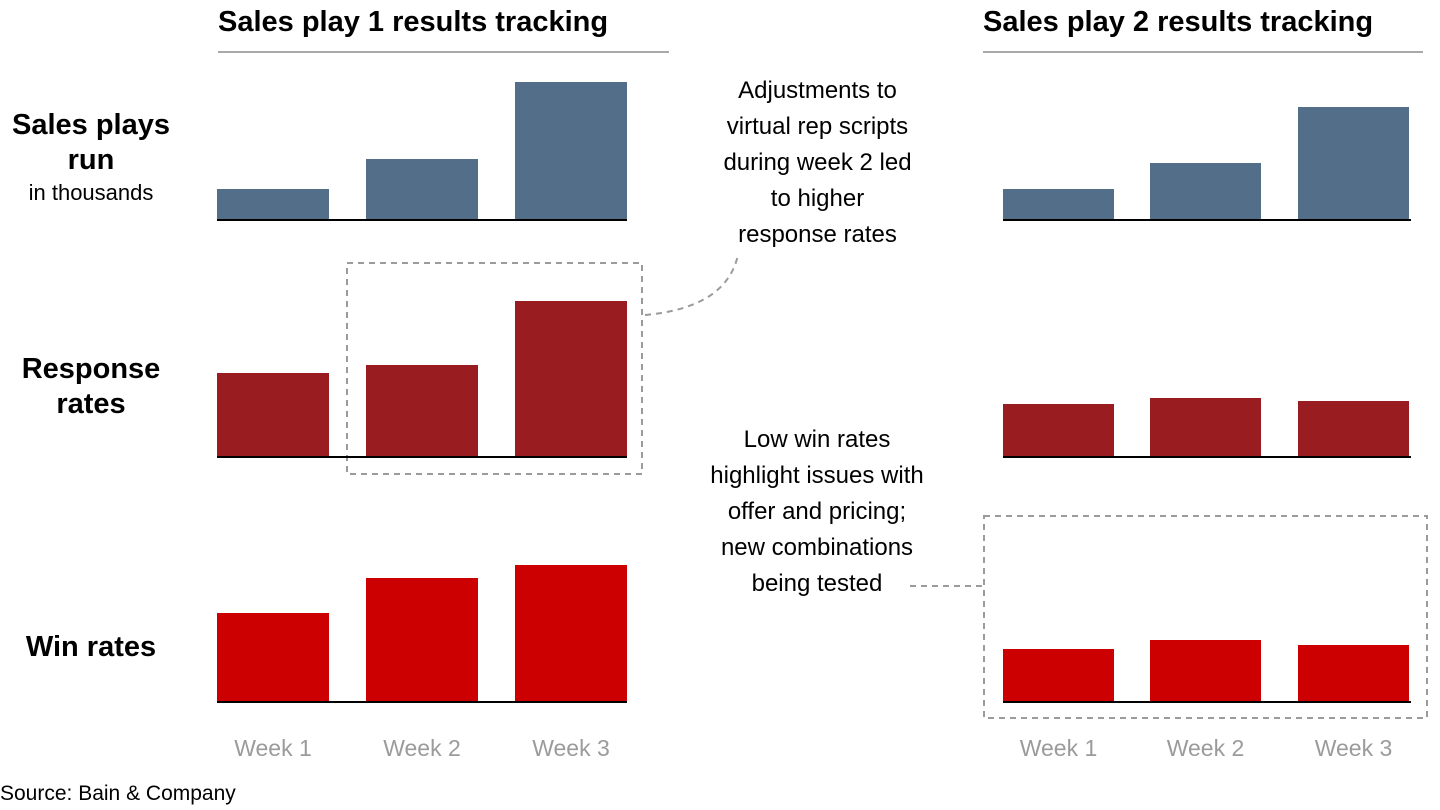 The height and width of the screenshot is (810, 1440). Describe the element at coordinates (1059, 748) in the screenshot. I see `tick-label-play-2-week-1: Week 1` at that location.